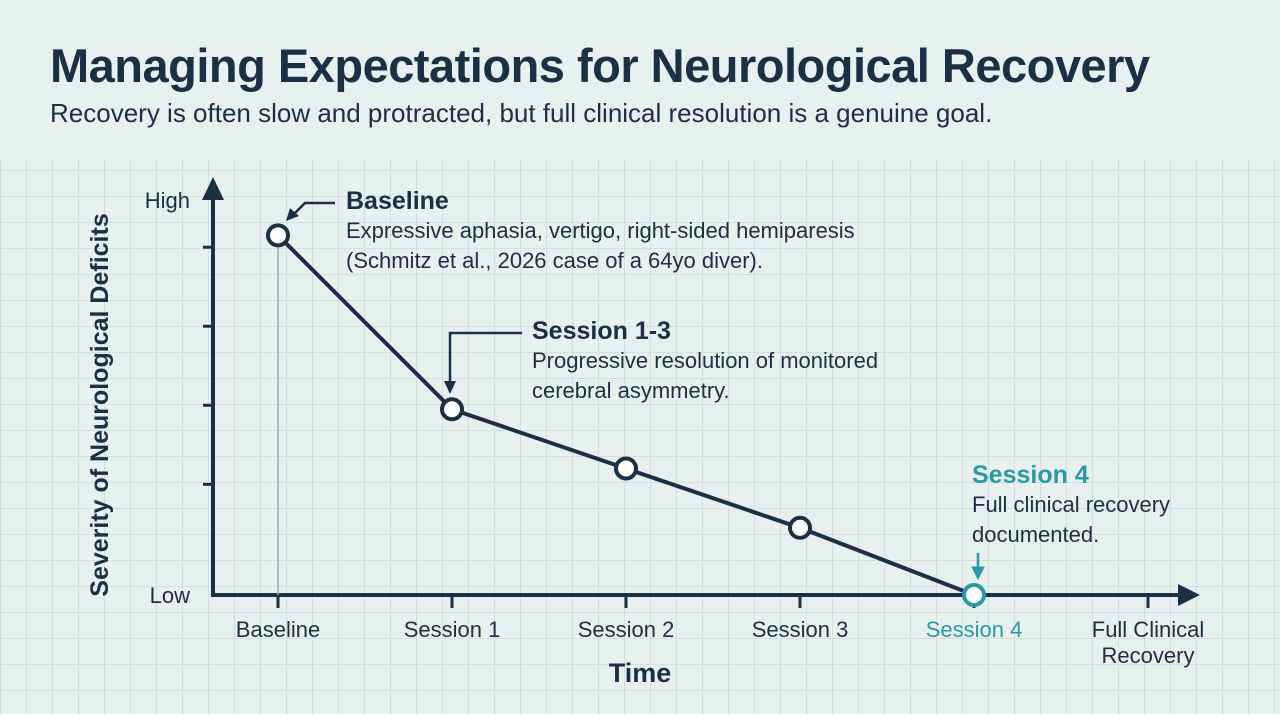 This screenshot has width=1280, height=714. Describe the element at coordinates (640, 673) in the screenshot. I see `x-axis-label: Time` at that location.